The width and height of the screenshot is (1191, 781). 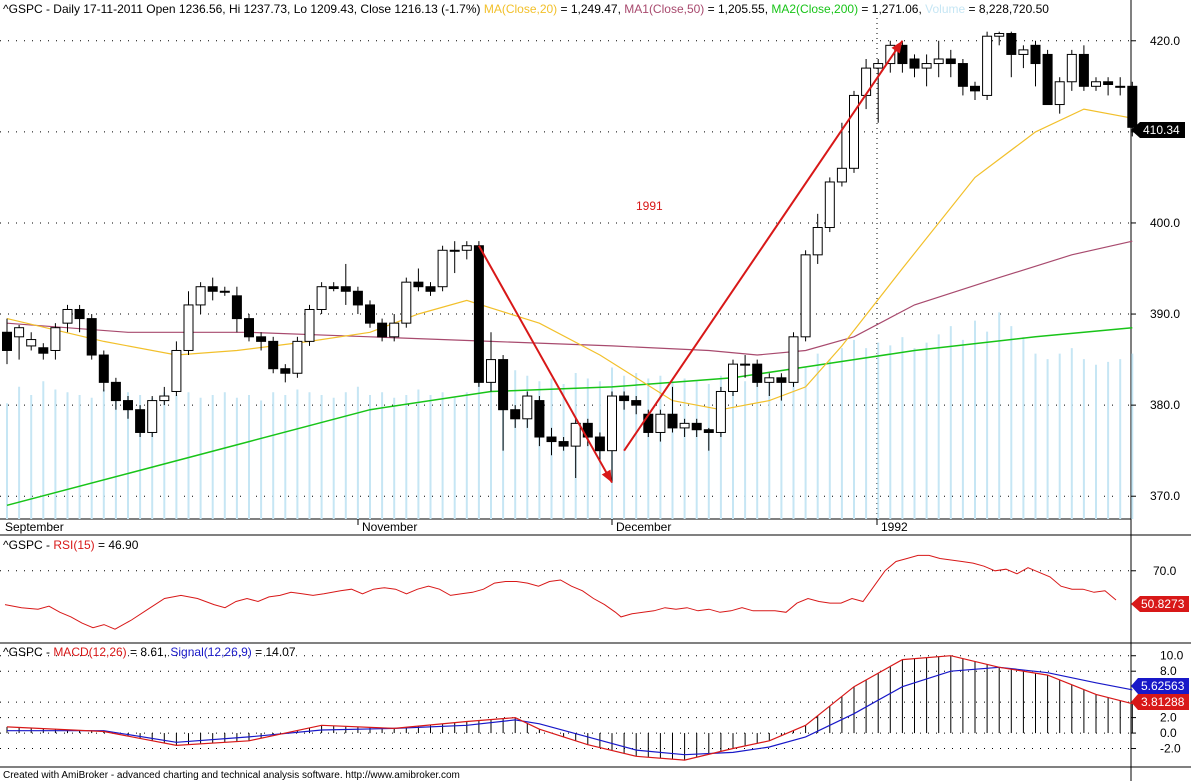 I want to click on rsi-label: RSI(15), so click(x=73, y=545).